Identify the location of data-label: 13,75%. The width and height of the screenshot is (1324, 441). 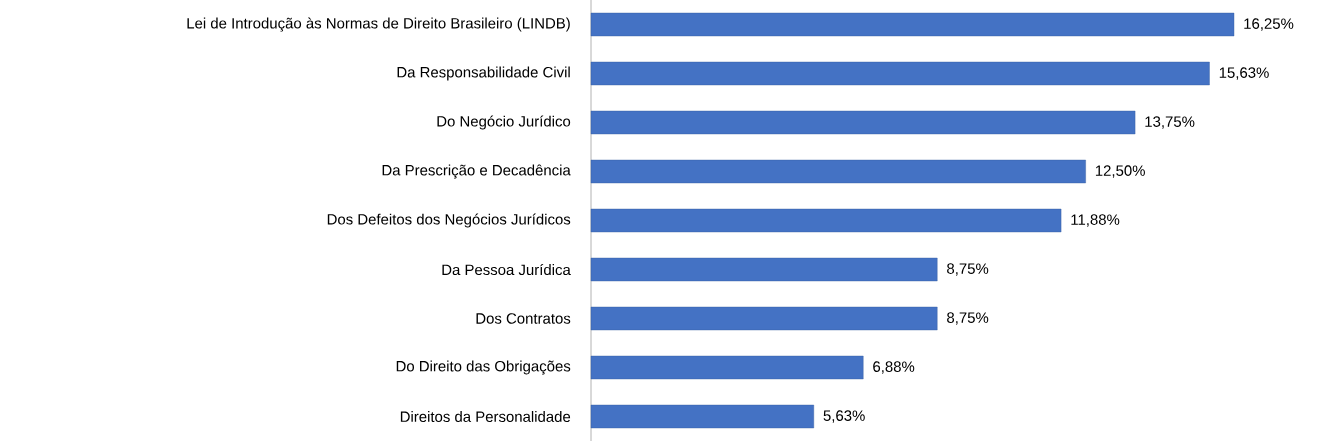
(1170, 122).